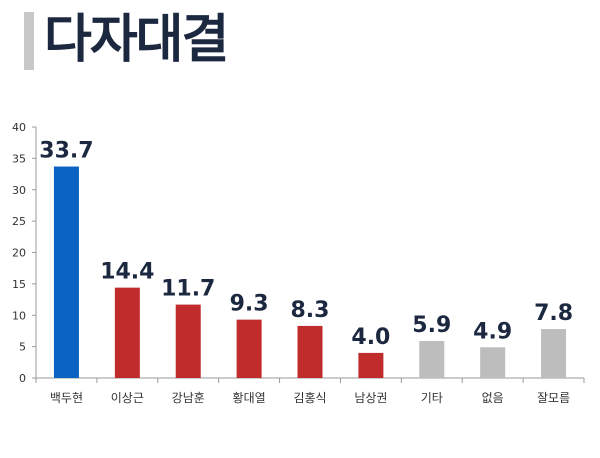 The height and width of the screenshot is (458, 600). What do you see at coordinates (370, 398) in the screenshot?
I see `x-tick-label: 남상권` at bounding box center [370, 398].